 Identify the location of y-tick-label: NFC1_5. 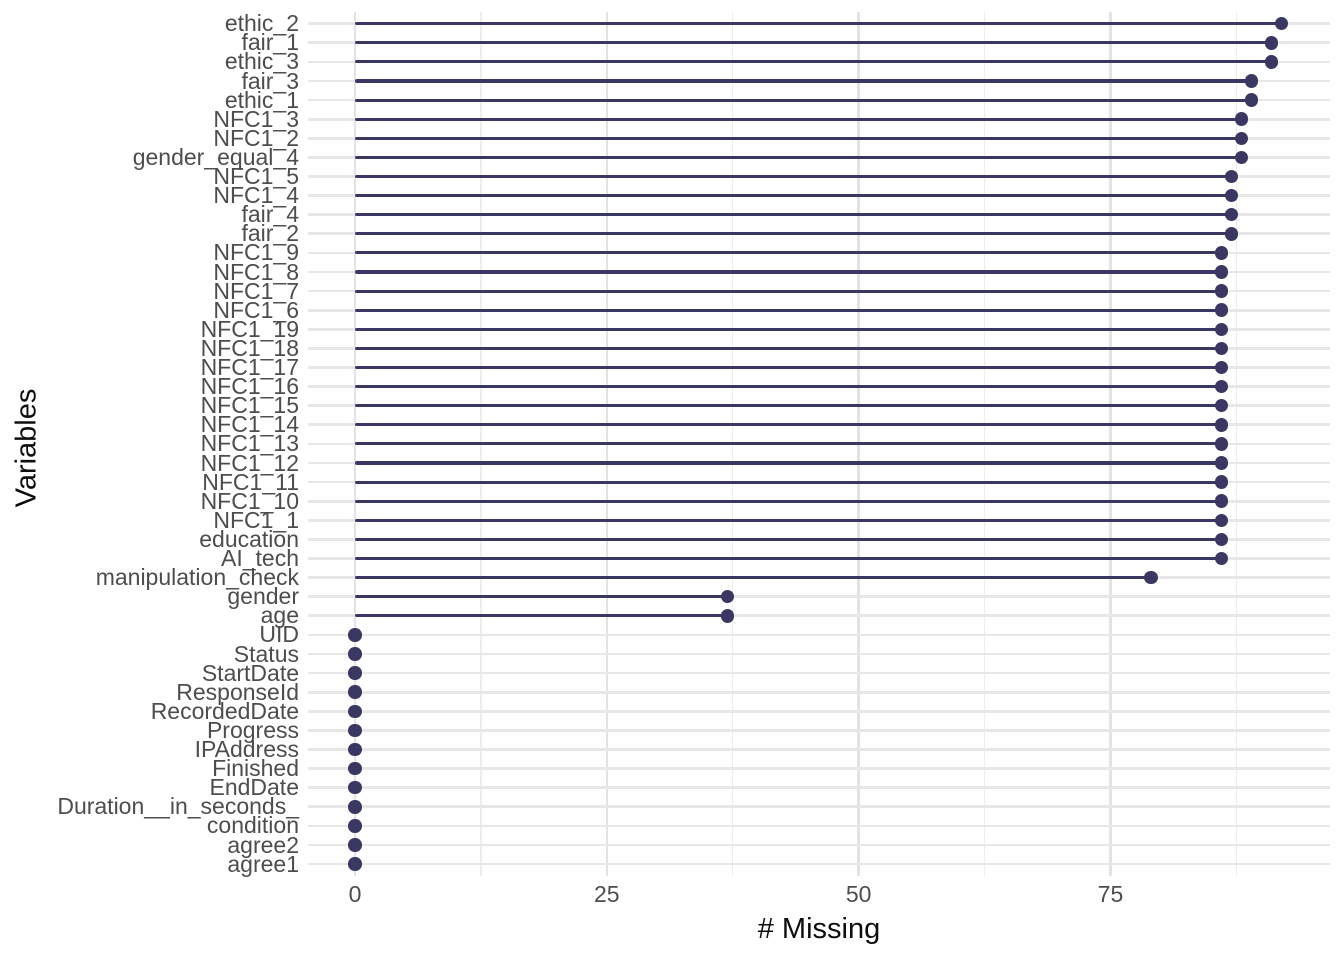
(256, 176).